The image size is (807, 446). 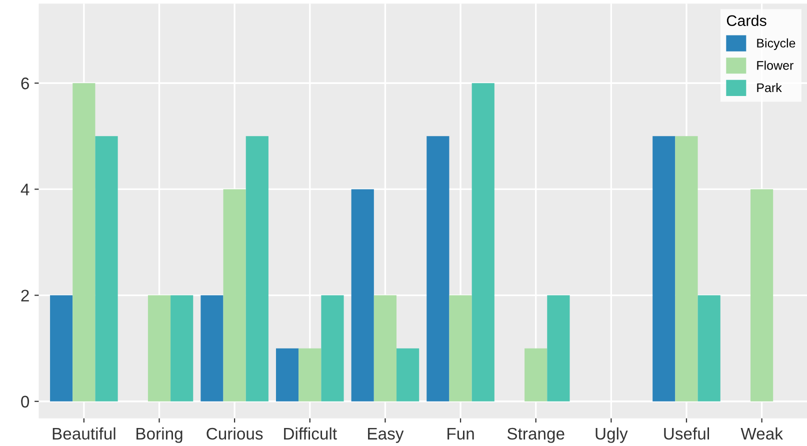 I want to click on y-tick-label: 2, so click(x=25, y=296).